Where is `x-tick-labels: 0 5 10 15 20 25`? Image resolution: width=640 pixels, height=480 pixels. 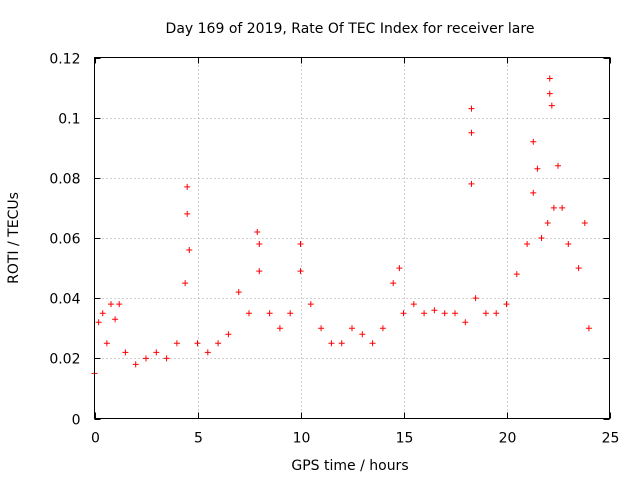 x-tick-labels: 0 5 10 15 20 25 is located at coordinates (355, 439).